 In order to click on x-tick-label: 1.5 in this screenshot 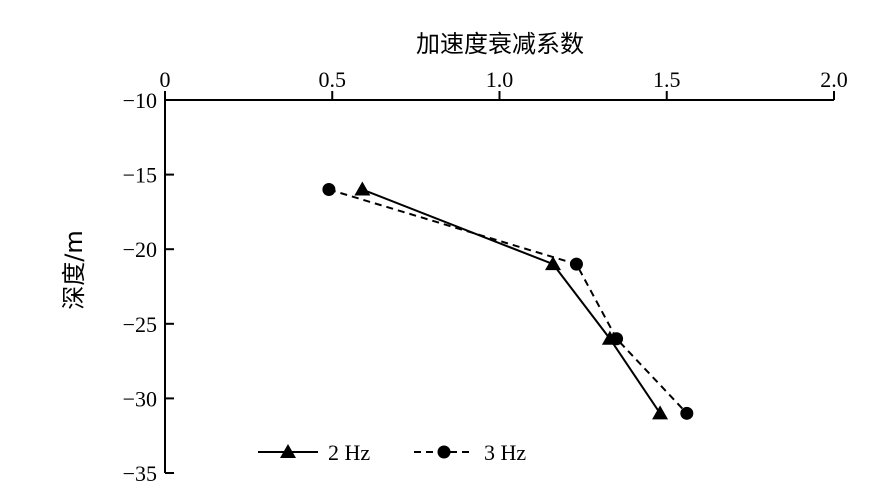, I will do `click(667, 79)`.